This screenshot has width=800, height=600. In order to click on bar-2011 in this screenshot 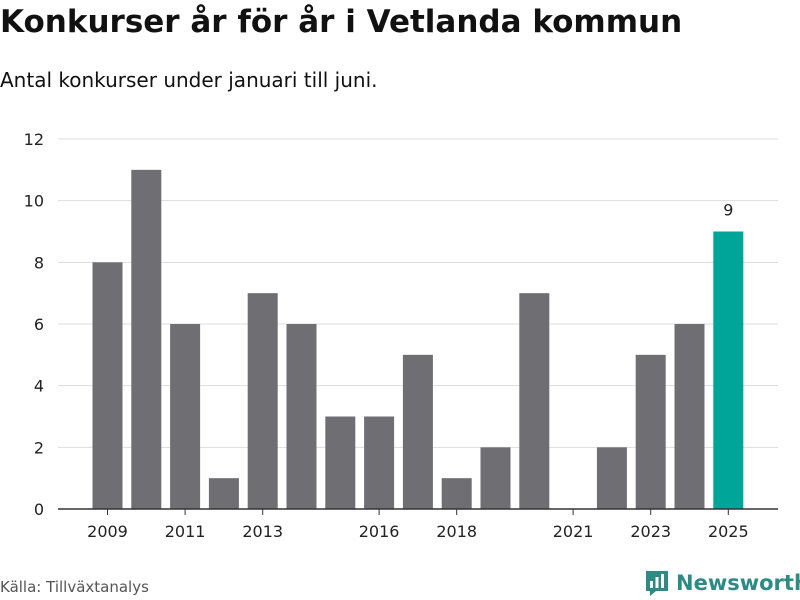, I will do `click(185, 416)`.